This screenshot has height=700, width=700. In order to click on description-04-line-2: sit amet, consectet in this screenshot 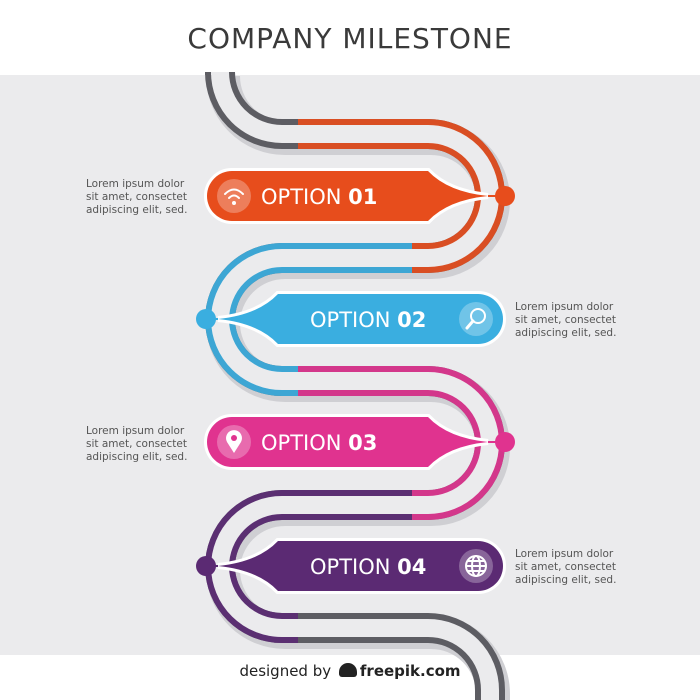, I will do `click(566, 567)`.